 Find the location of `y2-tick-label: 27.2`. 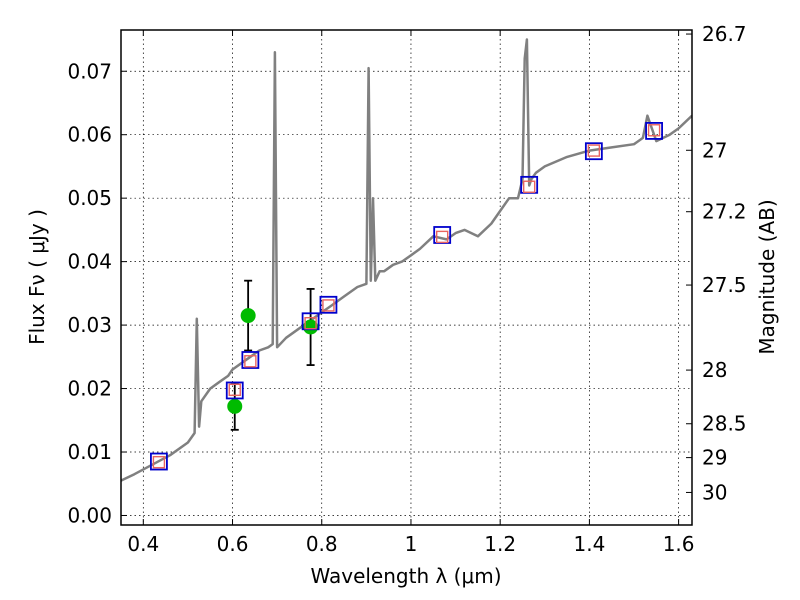

y2-tick-label: 27.2 is located at coordinates (724, 212).